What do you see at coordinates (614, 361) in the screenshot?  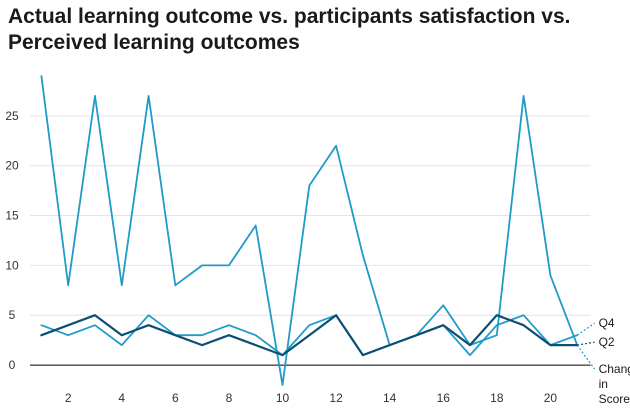 I see `series-end-labels: ChangeinScore Q4 Q2` at bounding box center [614, 361].